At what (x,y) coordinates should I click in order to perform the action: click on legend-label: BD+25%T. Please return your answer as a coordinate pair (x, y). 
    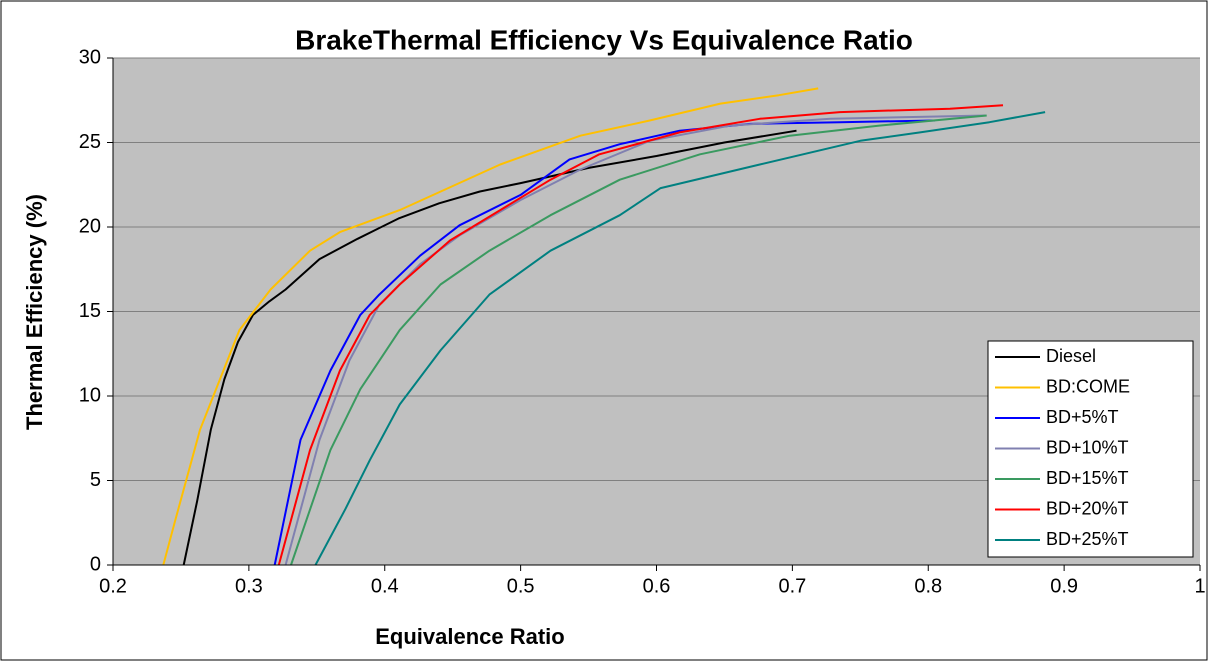
    Looking at the image, I should click on (1087, 539).